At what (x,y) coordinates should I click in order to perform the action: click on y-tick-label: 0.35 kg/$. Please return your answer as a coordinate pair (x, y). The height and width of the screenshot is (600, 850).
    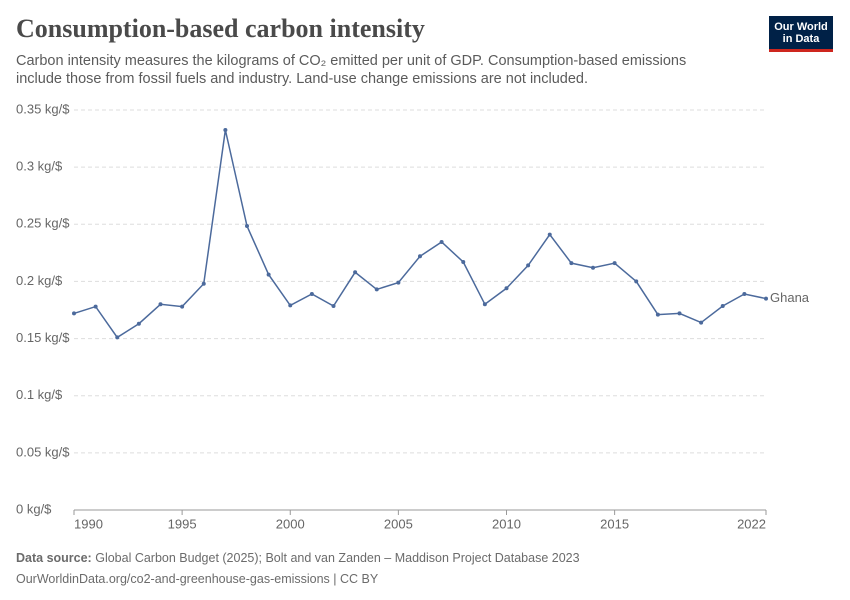
    Looking at the image, I should click on (43, 108).